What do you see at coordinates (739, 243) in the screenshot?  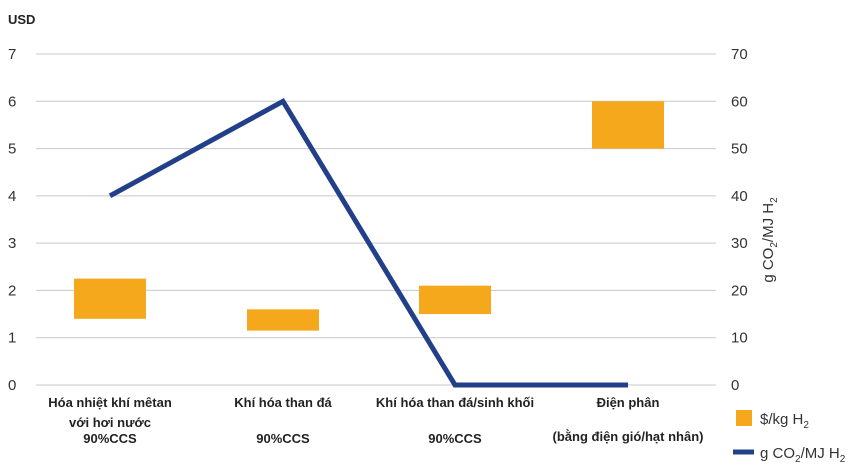 I see `right-tick-label: 30` at bounding box center [739, 243].